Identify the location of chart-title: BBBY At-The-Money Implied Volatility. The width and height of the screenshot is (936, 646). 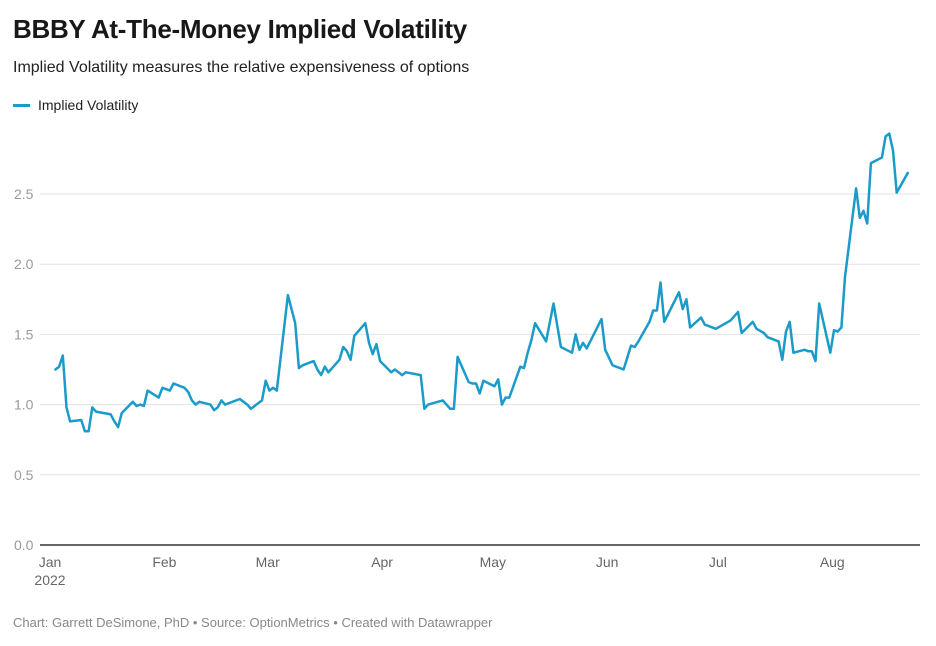
(240, 29).